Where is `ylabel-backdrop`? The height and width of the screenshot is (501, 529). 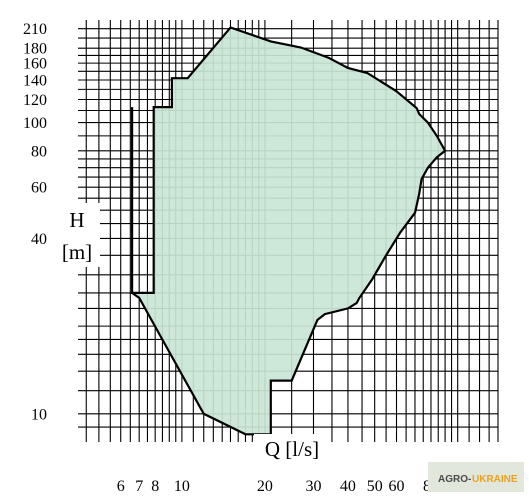
ylabel-backdrop is located at coordinates (78, 235).